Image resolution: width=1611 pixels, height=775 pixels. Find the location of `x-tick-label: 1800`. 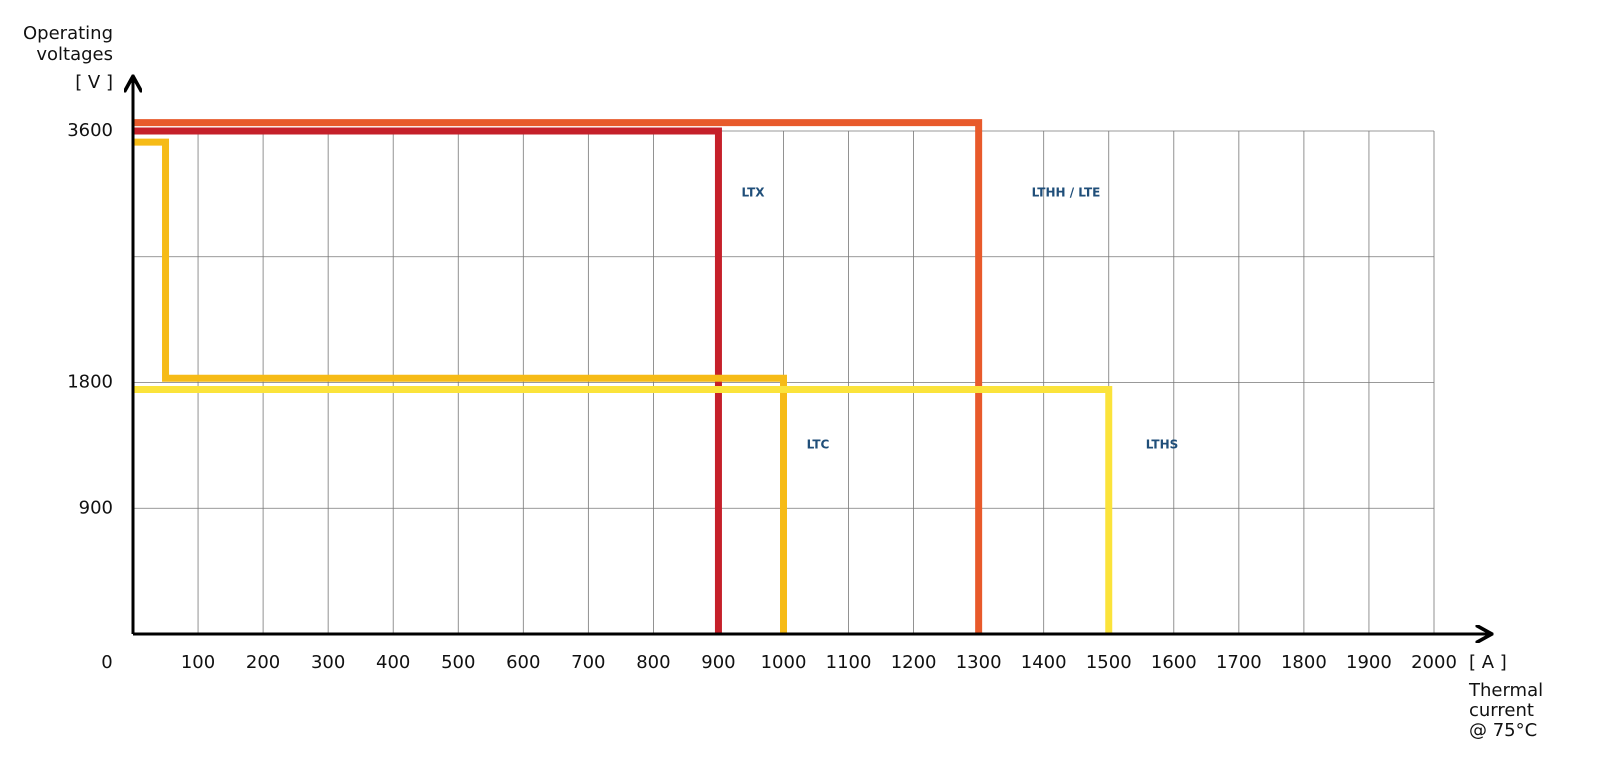

x-tick-label: 1800 is located at coordinates (1304, 662).